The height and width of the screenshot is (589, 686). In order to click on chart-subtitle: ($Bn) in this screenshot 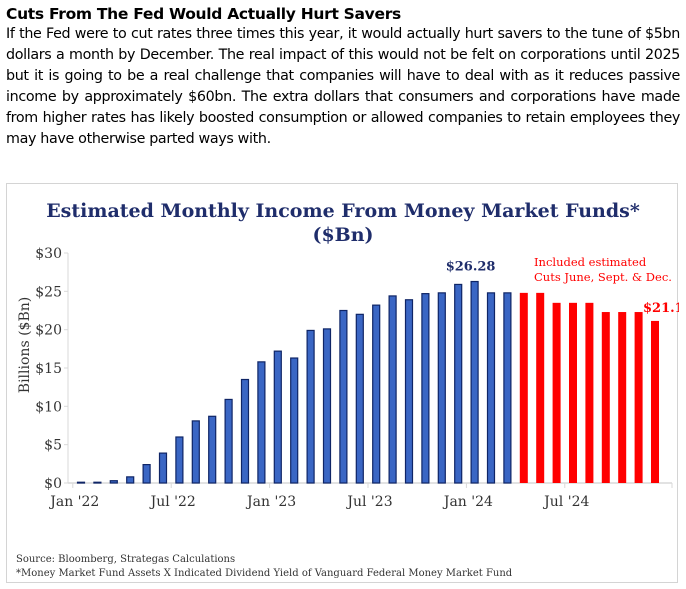, I will do `click(342, 235)`.